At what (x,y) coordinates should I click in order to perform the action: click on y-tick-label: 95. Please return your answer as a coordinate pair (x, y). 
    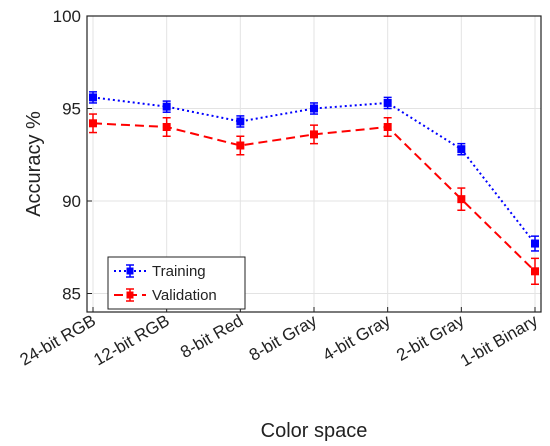
    Looking at the image, I should click on (71, 109).